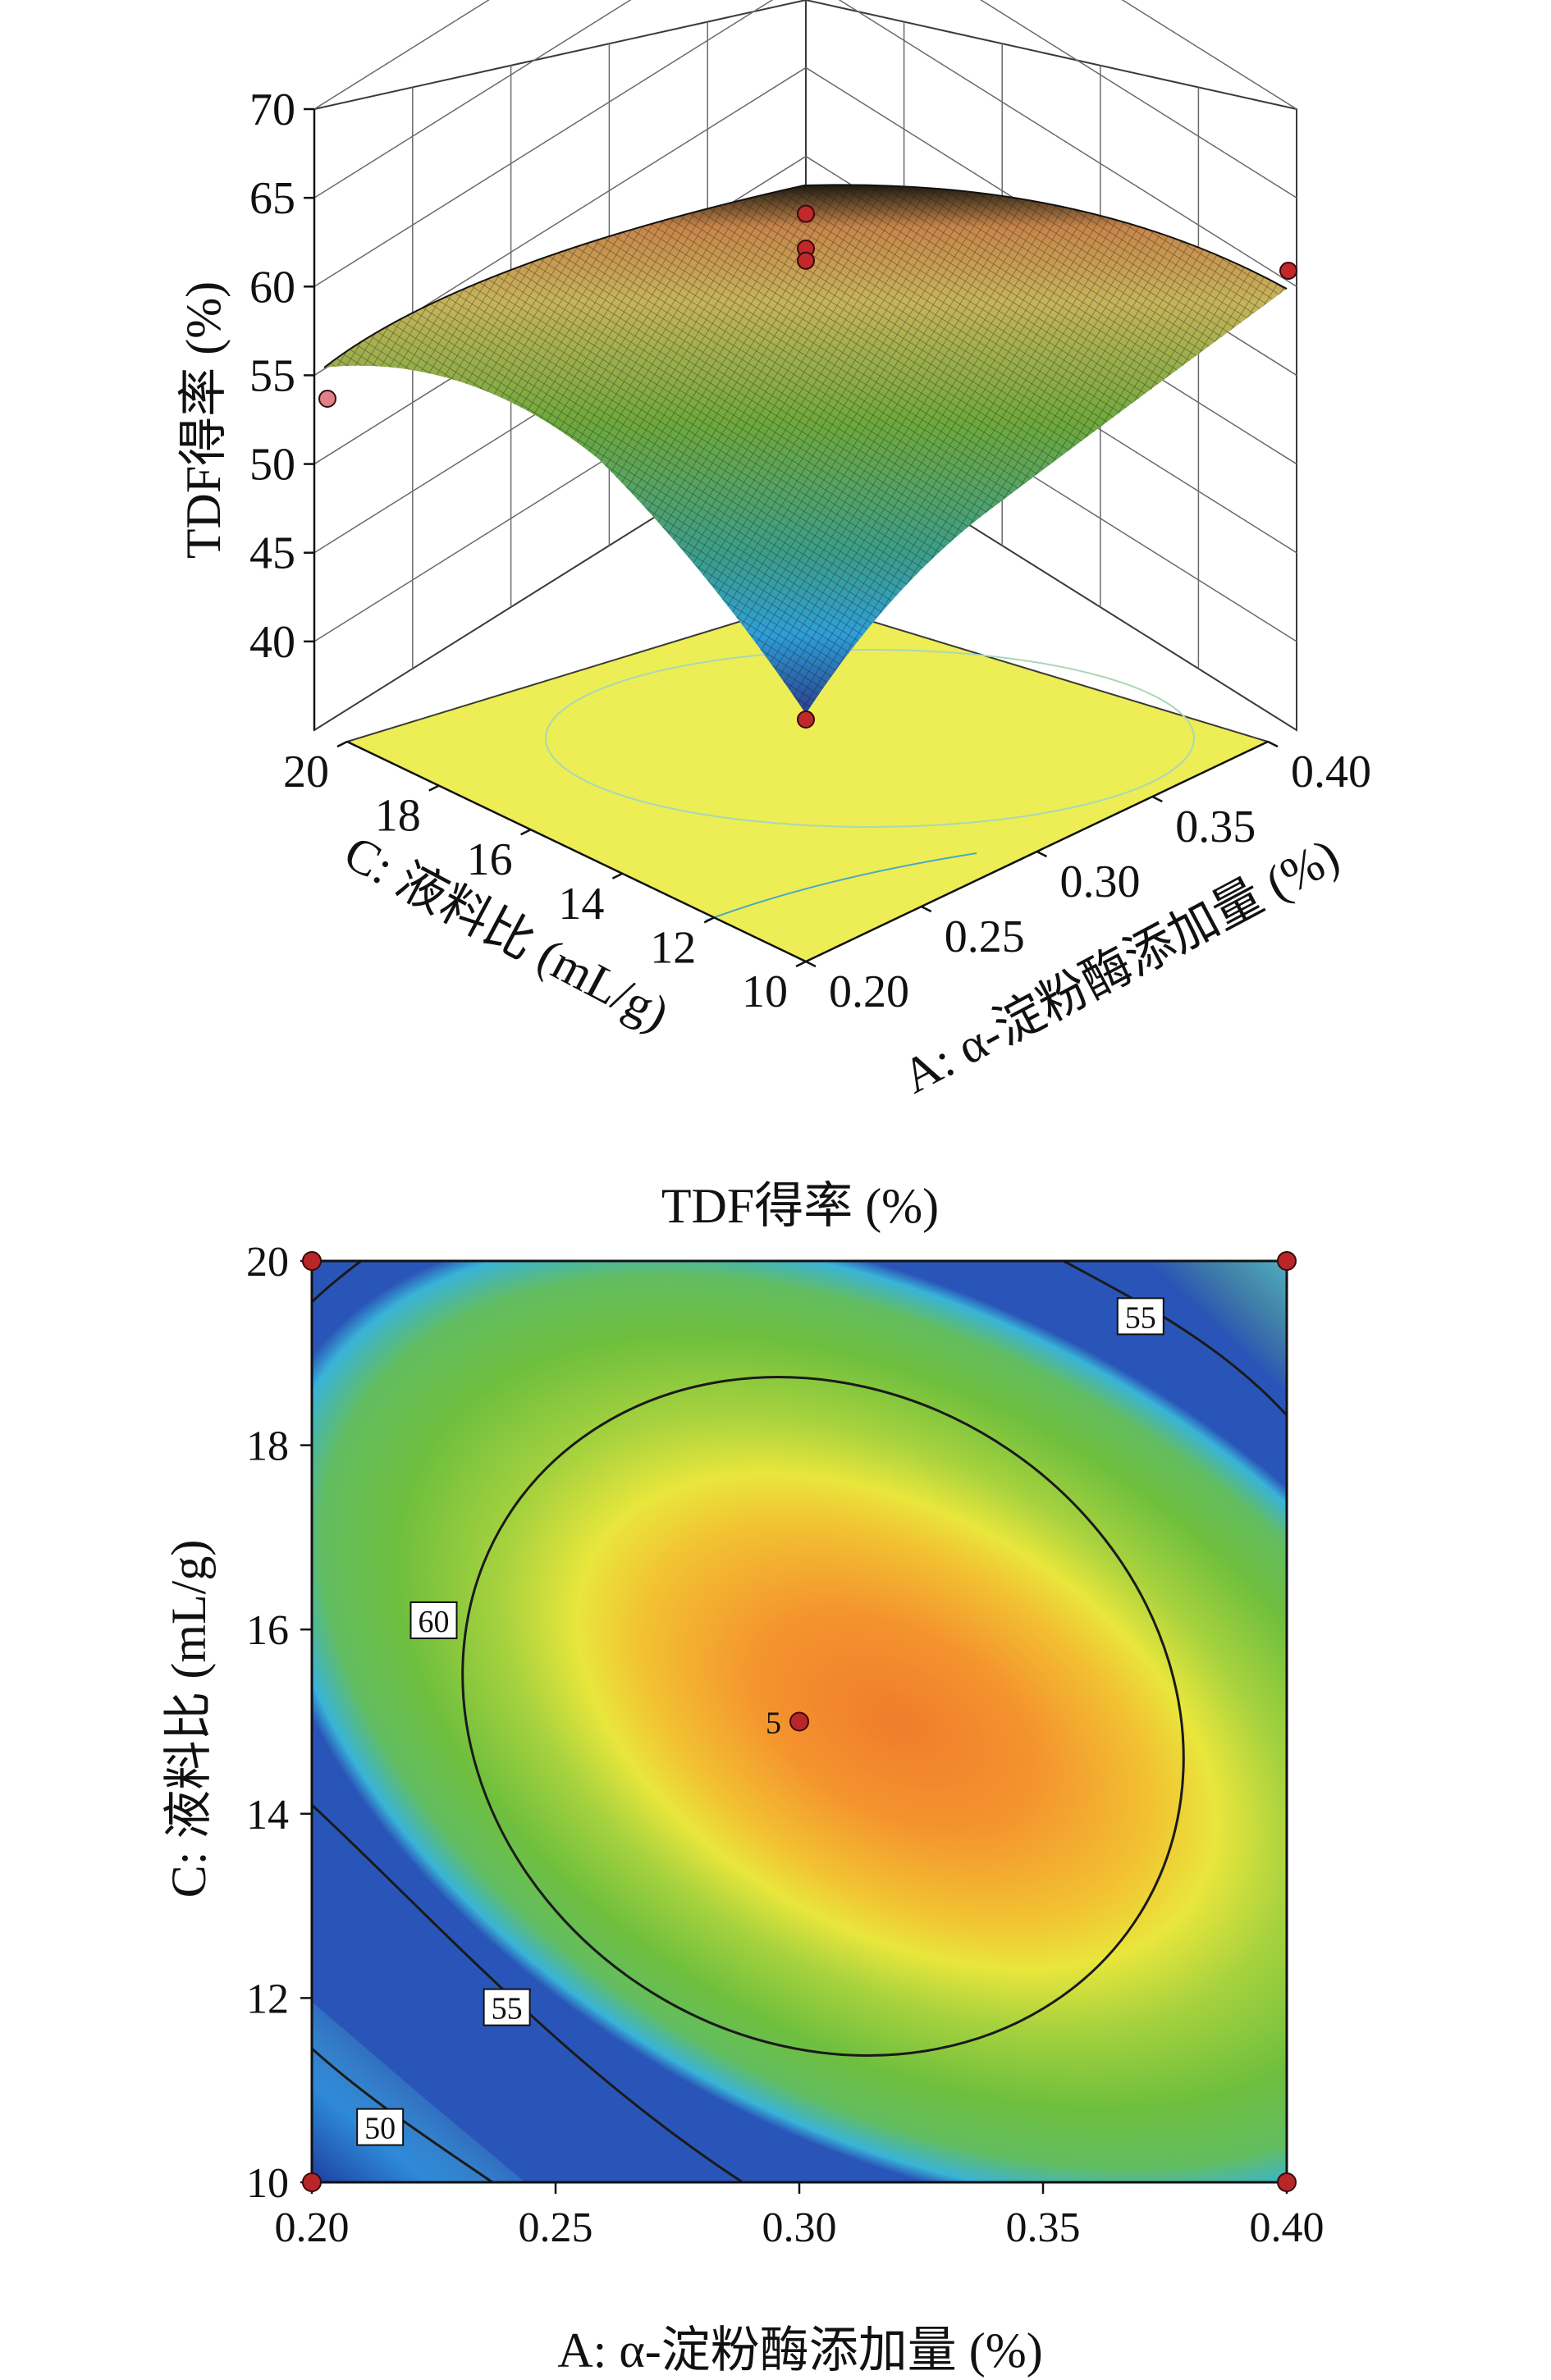 The width and height of the screenshot is (1551, 2380). I want to click on z-tick-label: 40, so click(272, 643).